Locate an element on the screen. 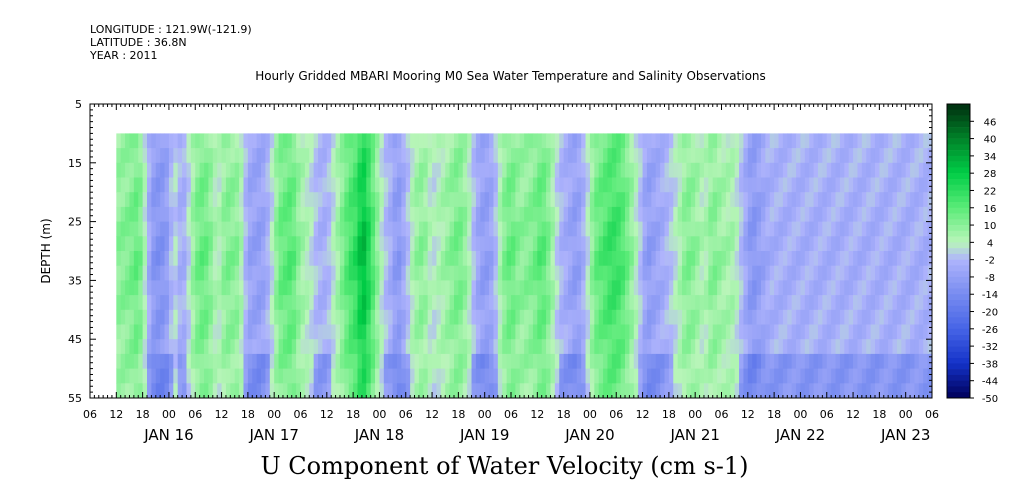 The width and height of the screenshot is (1009, 504). colorbar-label: 22 is located at coordinates (990, 191).